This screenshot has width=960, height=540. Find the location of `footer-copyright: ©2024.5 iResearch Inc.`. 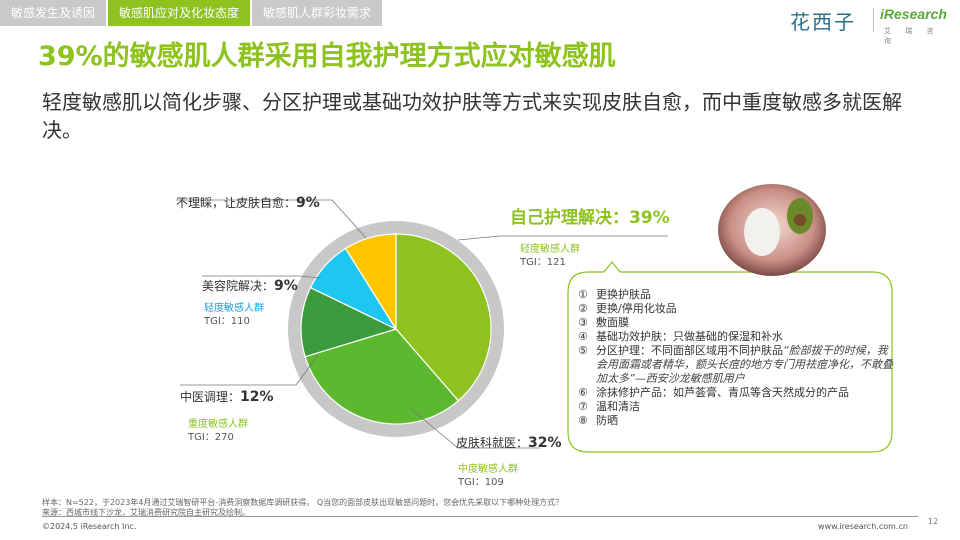

footer-copyright: ©2024.5 iResearch Inc. is located at coordinates (89, 526).